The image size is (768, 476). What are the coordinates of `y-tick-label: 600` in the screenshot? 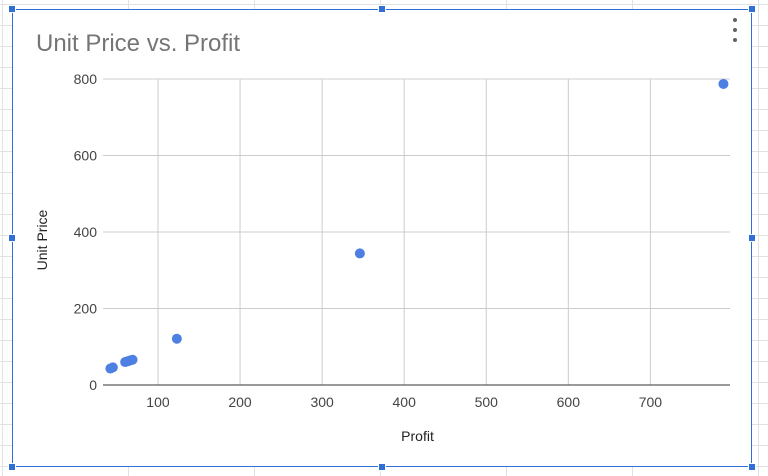 It's located at (86, 156).